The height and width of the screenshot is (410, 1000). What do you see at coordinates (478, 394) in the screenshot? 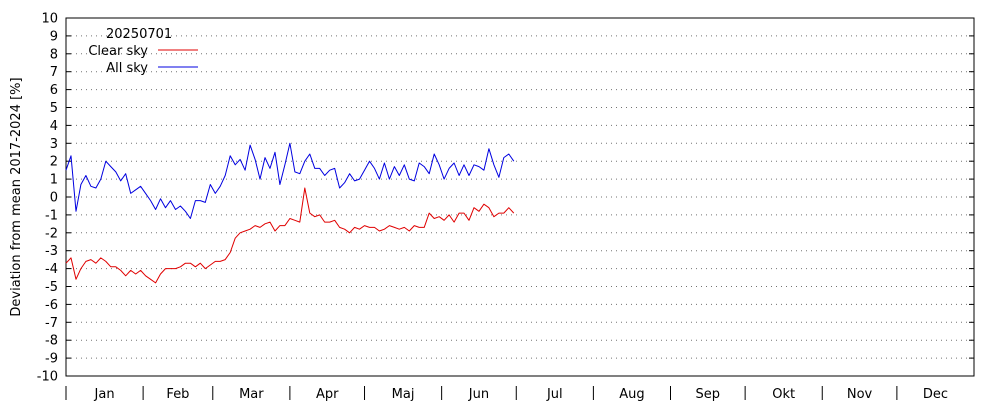
I see `month-label-jun: Jun` at bounding box center [478, 394].